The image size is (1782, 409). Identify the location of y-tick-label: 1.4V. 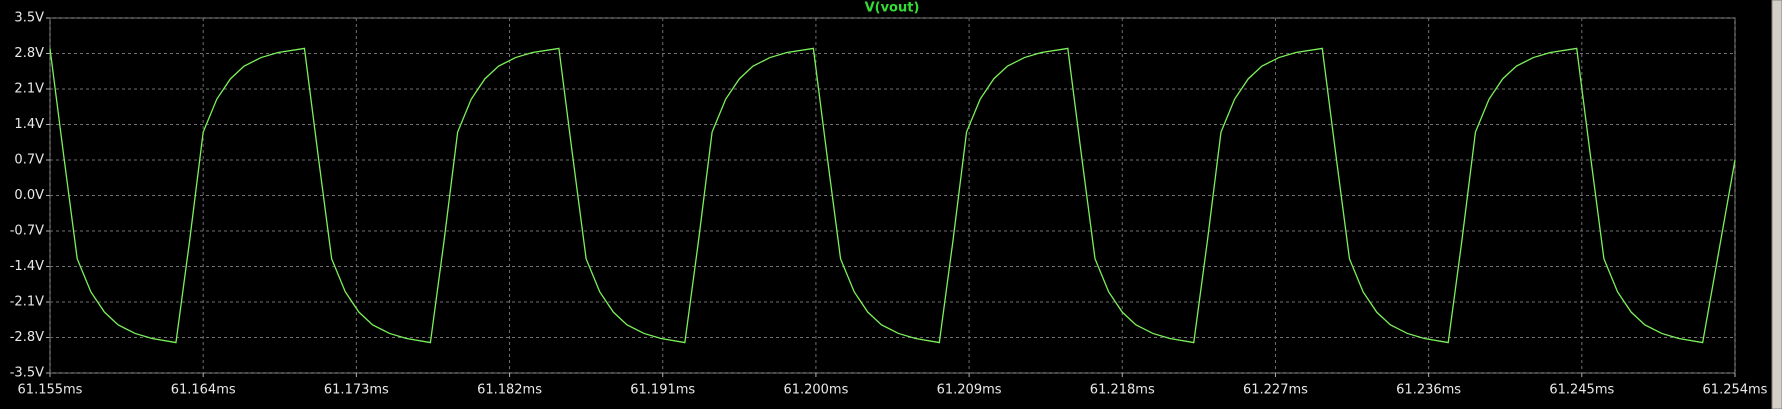
(29, 124).